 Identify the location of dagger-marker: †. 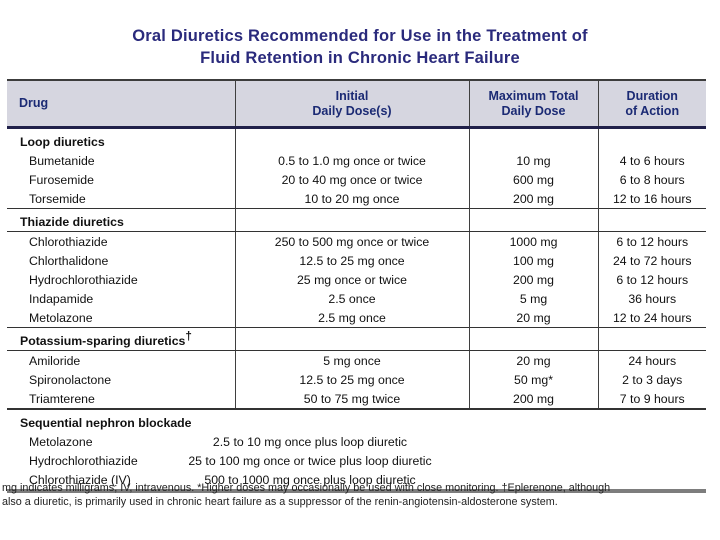
(188, 336).